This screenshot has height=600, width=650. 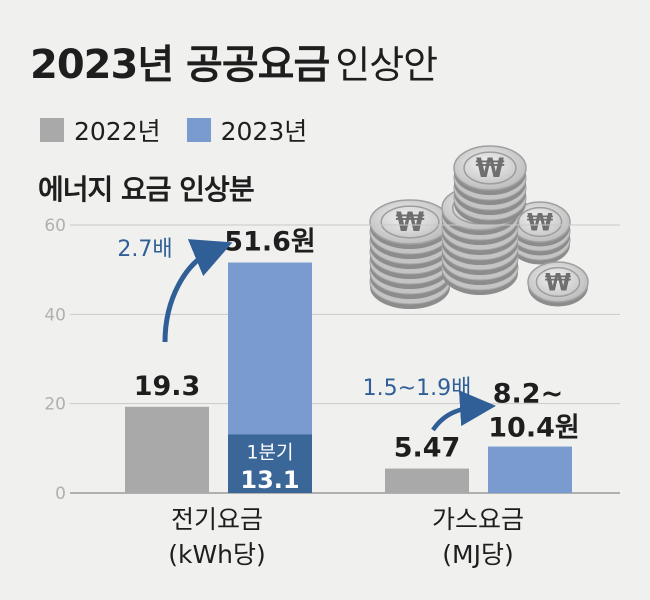 What do you see at coordinates (386, 65) in the screenshot?
I see `title-sub: 인상안` at bounding box center [386, 65].